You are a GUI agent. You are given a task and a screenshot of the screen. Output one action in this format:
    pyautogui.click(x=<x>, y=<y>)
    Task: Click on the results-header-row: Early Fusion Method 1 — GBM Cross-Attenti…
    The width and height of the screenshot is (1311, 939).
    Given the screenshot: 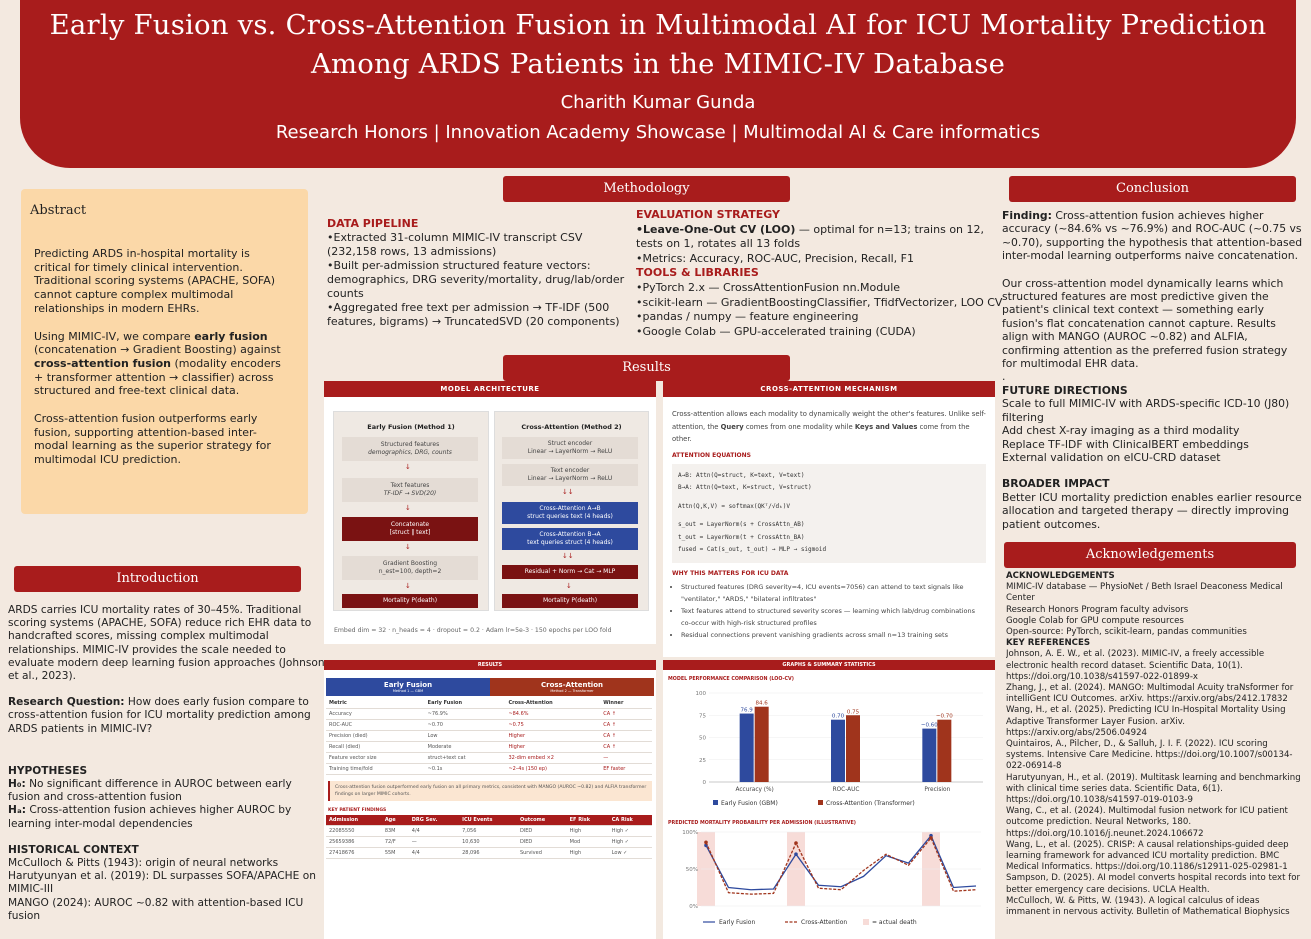 What is the action you would take?
    pyautogui.click(x=490, y=687)
    